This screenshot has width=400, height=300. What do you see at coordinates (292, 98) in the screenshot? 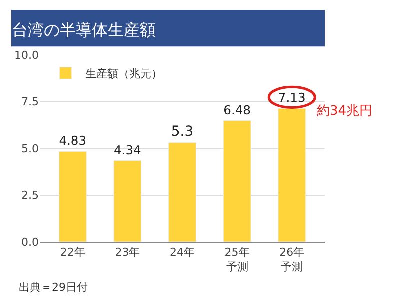
I see `data-label: 7.13` at bounding box center [292, 98].